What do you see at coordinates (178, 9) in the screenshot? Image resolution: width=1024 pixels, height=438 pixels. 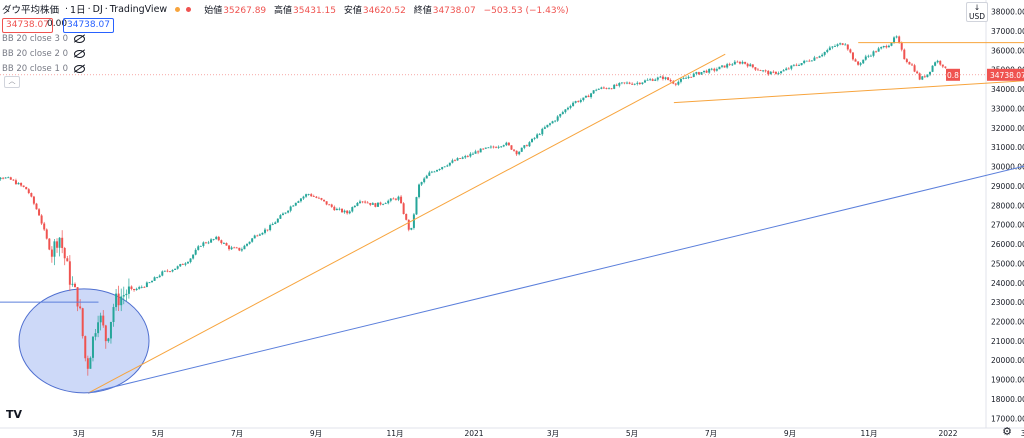 I see `market-status-dot` at bounding box center [178, 9].